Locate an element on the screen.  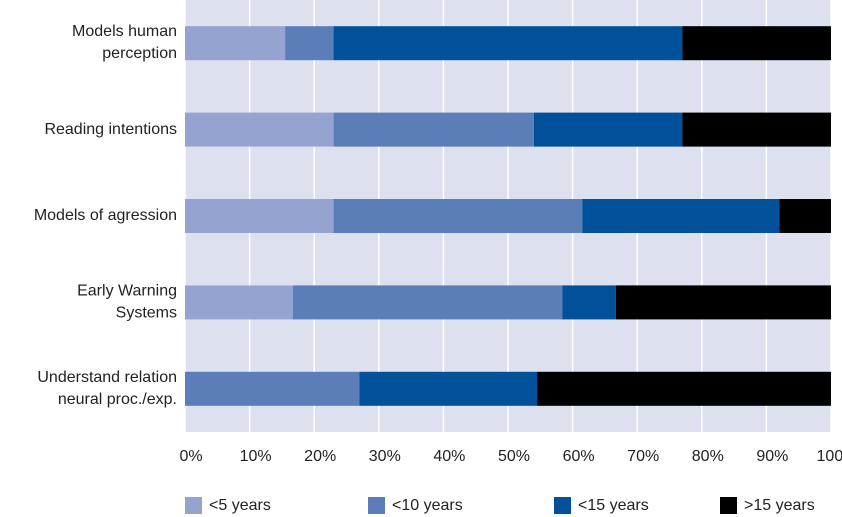
legend-label: <10 years is located at coordinates (427, 505).